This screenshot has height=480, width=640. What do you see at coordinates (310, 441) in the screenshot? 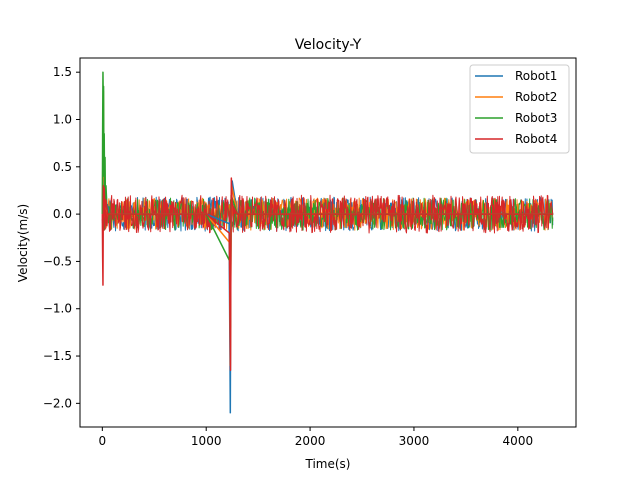
I see `x-tick-label: 2000` at bounding box center [310, 441].